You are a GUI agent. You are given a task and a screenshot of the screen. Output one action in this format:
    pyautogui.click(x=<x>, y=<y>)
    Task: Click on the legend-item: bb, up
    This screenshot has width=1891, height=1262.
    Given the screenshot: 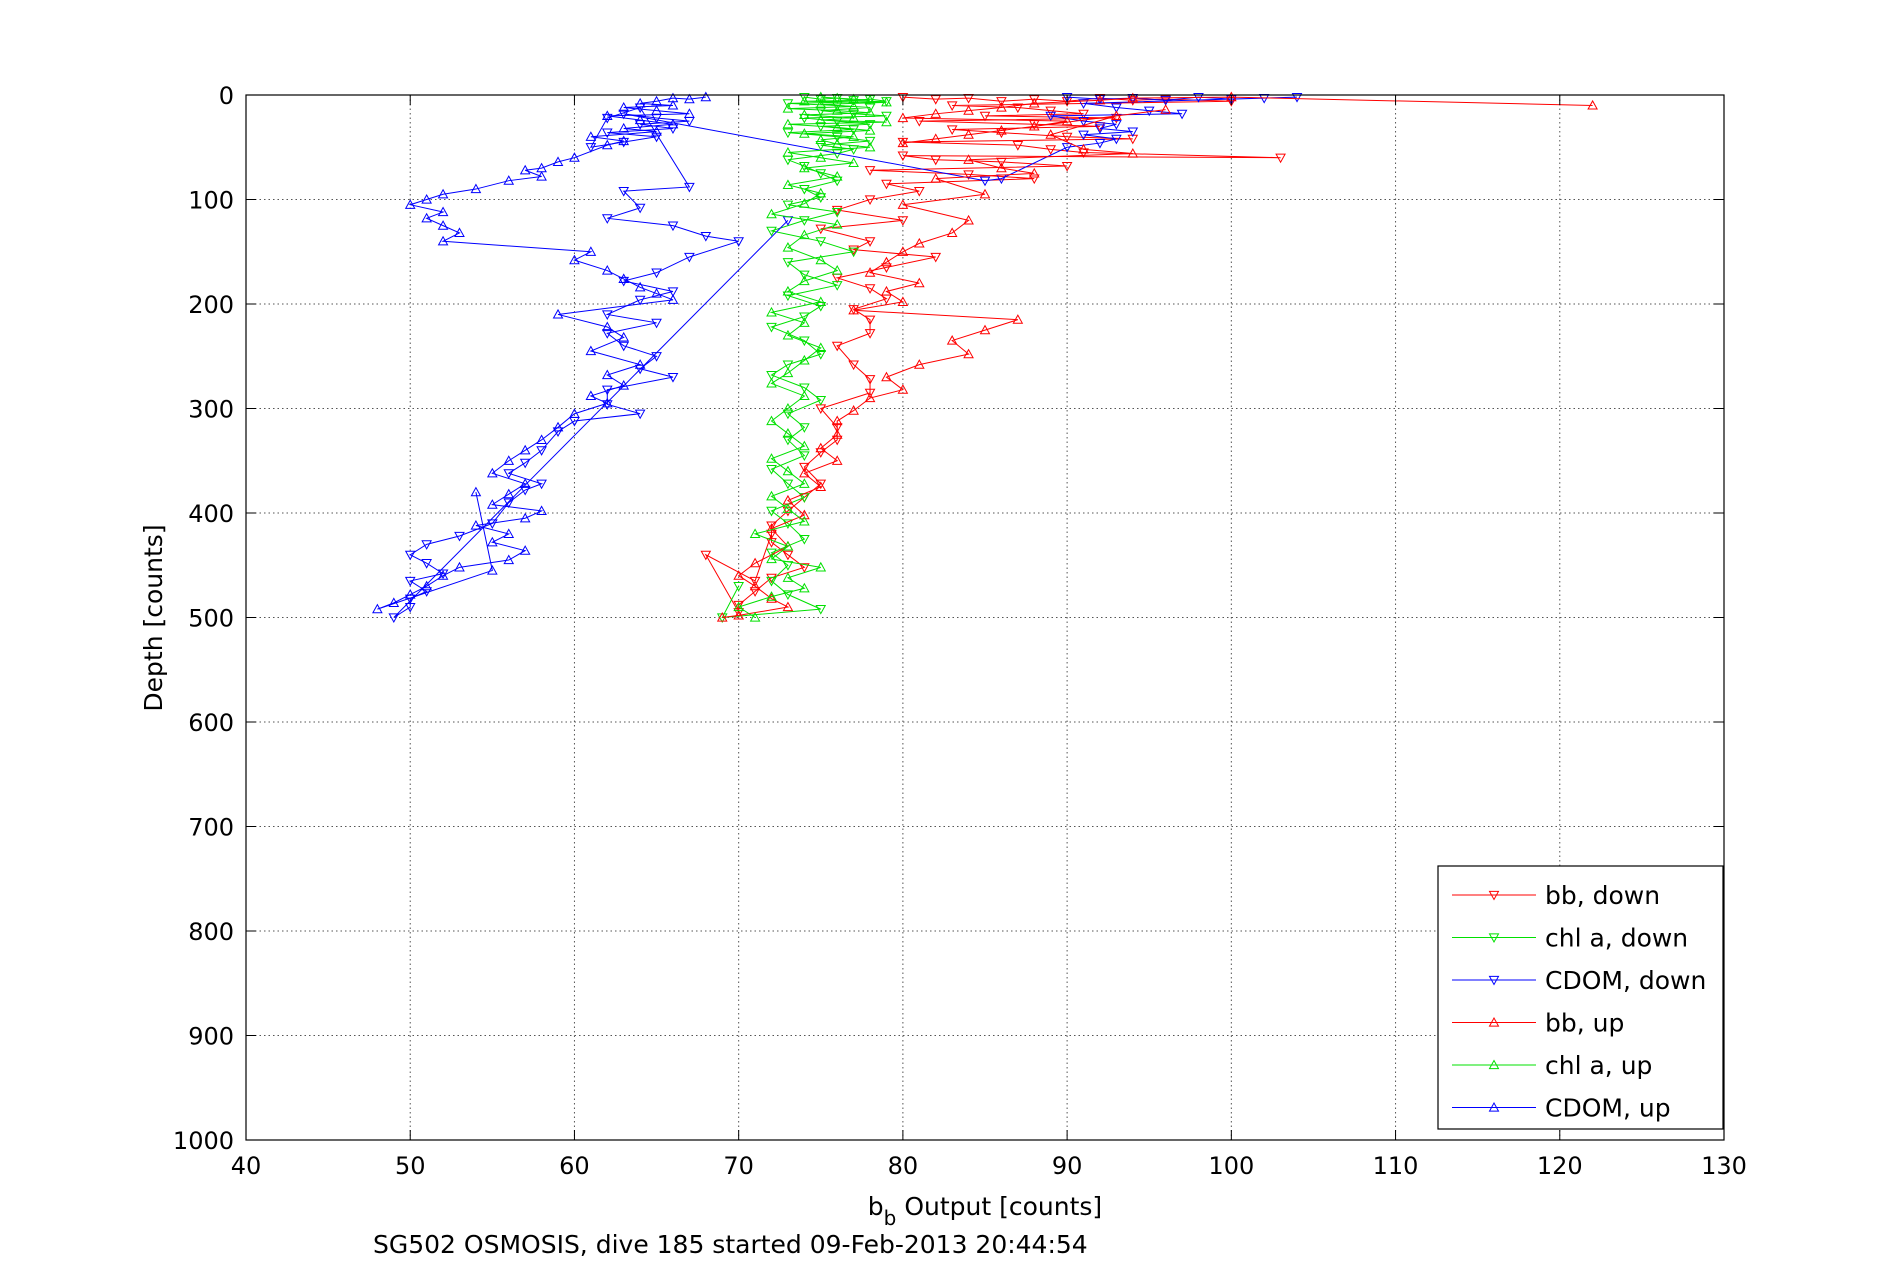 What is the action you would take?
    pyautogui.click(x=1538, y=1023)
    